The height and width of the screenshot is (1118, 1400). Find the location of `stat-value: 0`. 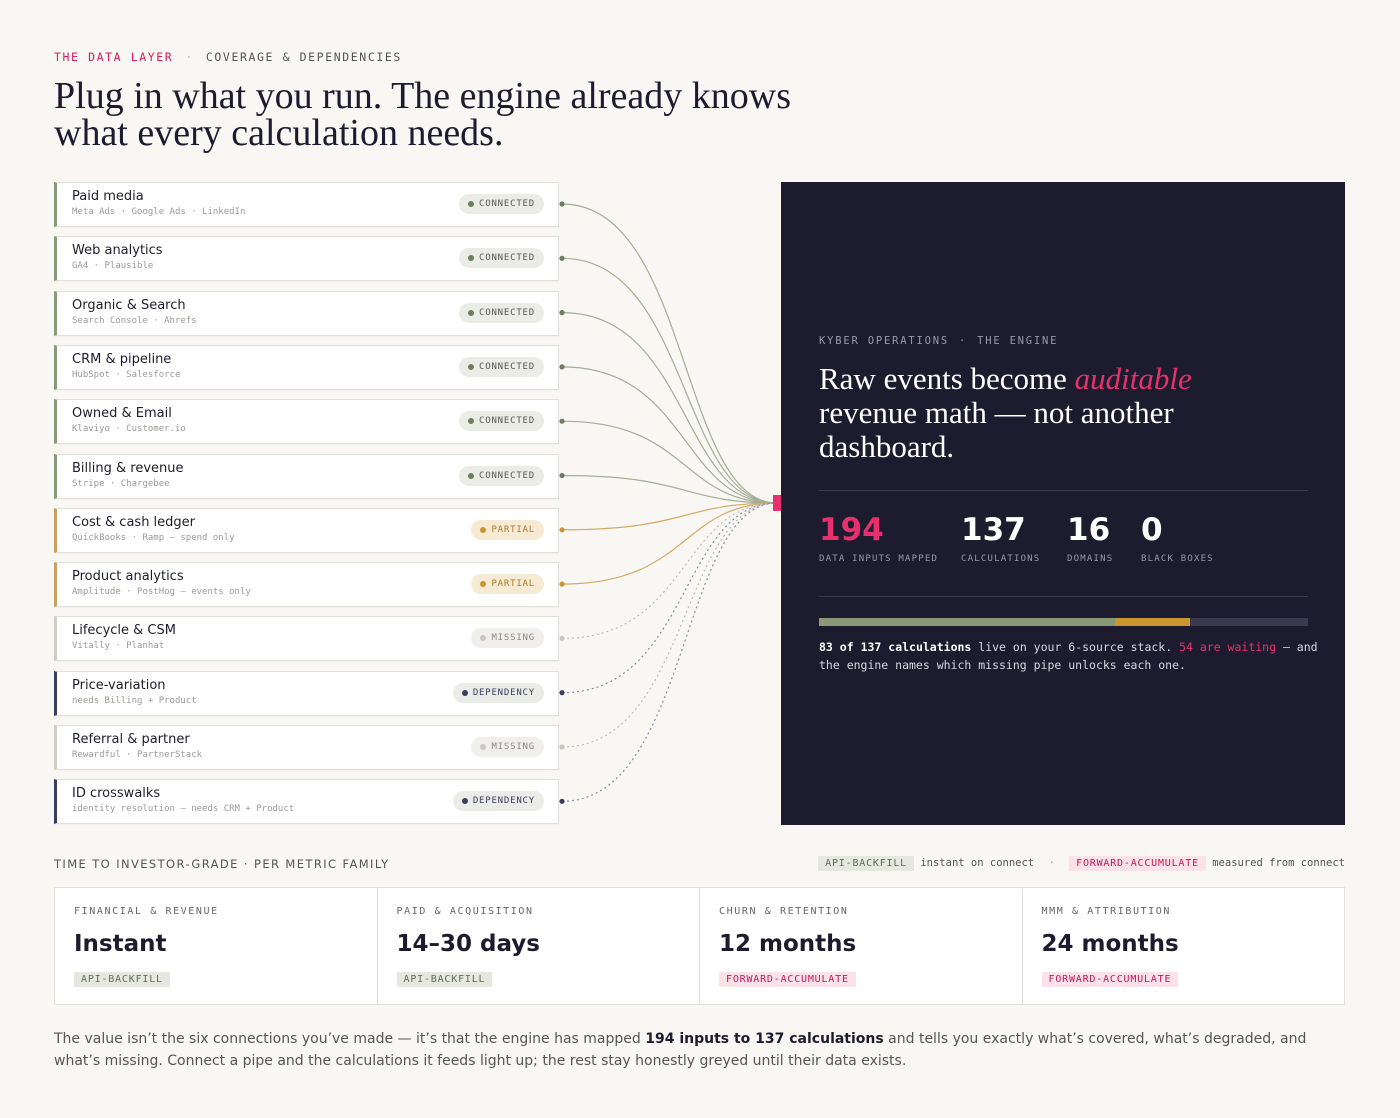

stat-value: 0 is located at coordinates (1152, 530).